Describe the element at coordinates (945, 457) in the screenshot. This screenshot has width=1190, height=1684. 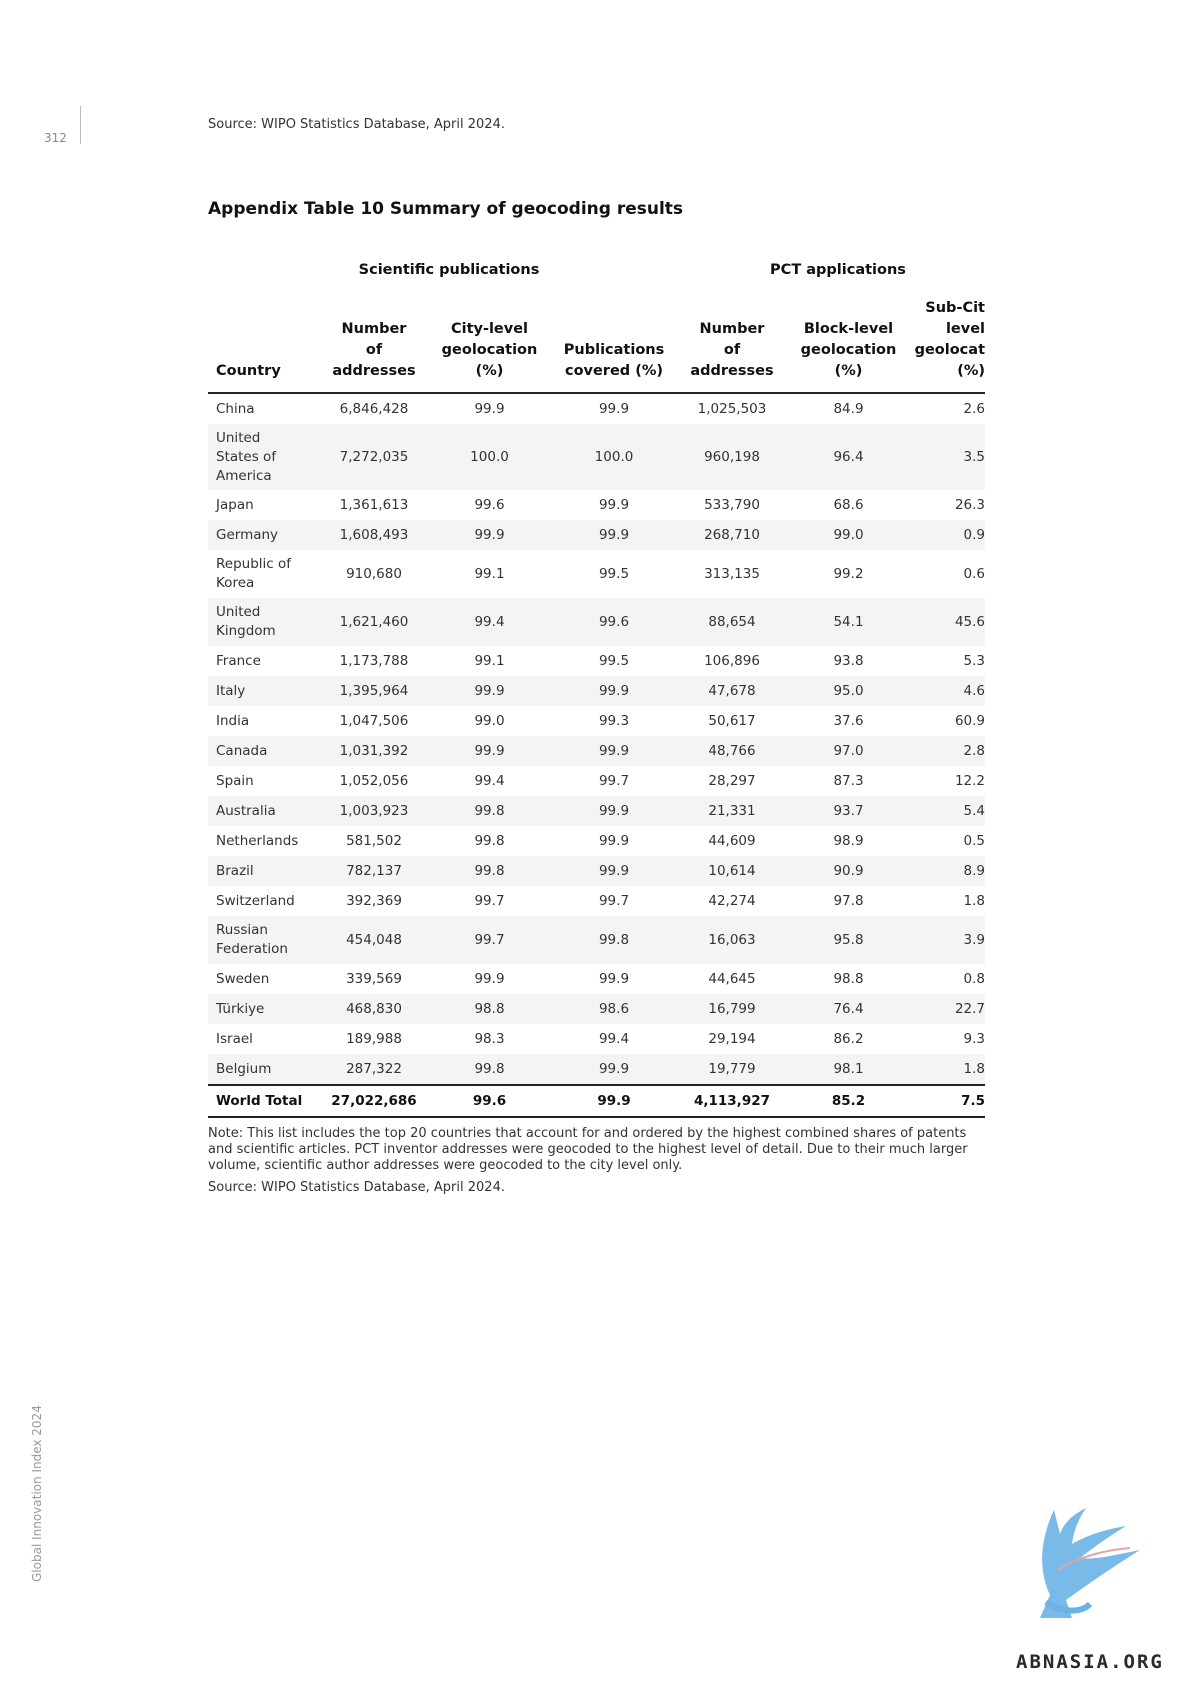
I see `cell-subcity-level: 3.5` at that location.